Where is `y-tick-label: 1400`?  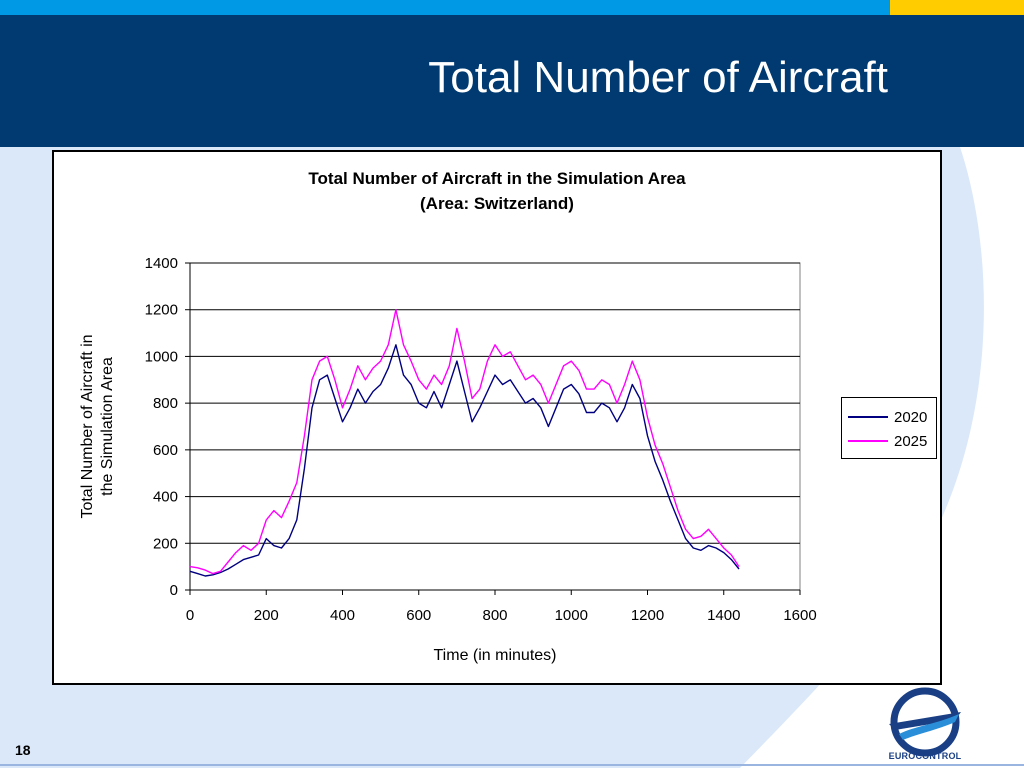
y-tick-label: 1400 is located at coordinates (161, 263).